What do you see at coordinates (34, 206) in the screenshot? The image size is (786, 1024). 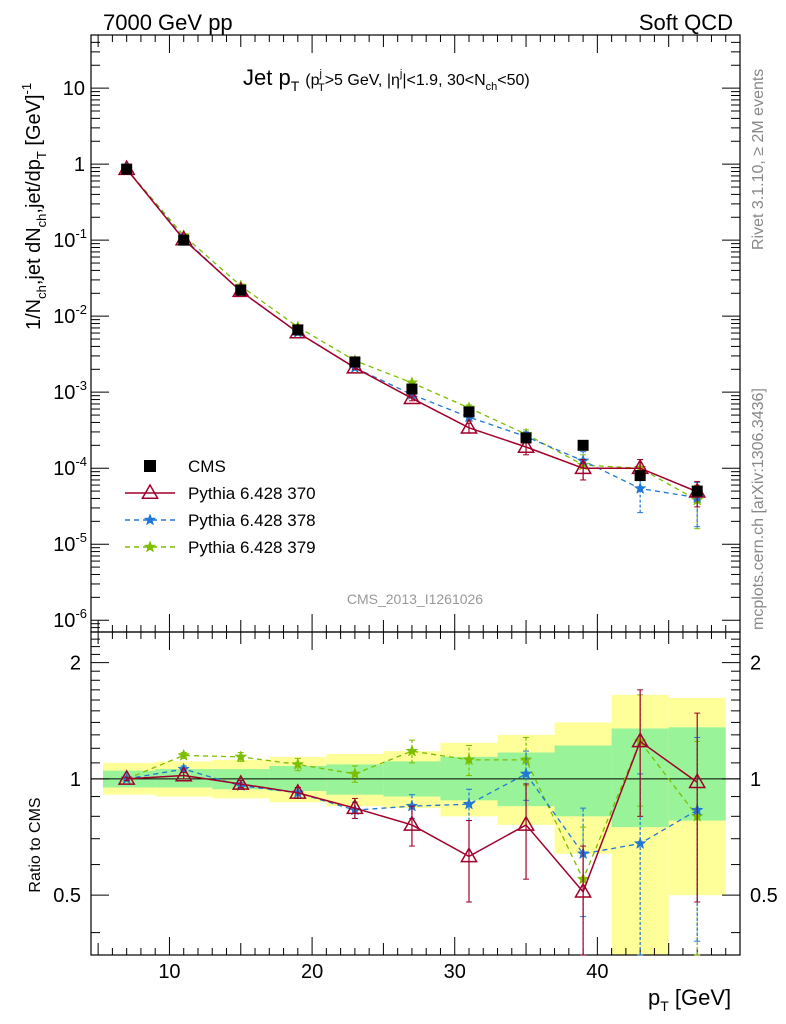 I see `main-ylabel: 1/Nch,jet dNch,jet/dpT [GeV]-1` at bounding box center [34, 206].